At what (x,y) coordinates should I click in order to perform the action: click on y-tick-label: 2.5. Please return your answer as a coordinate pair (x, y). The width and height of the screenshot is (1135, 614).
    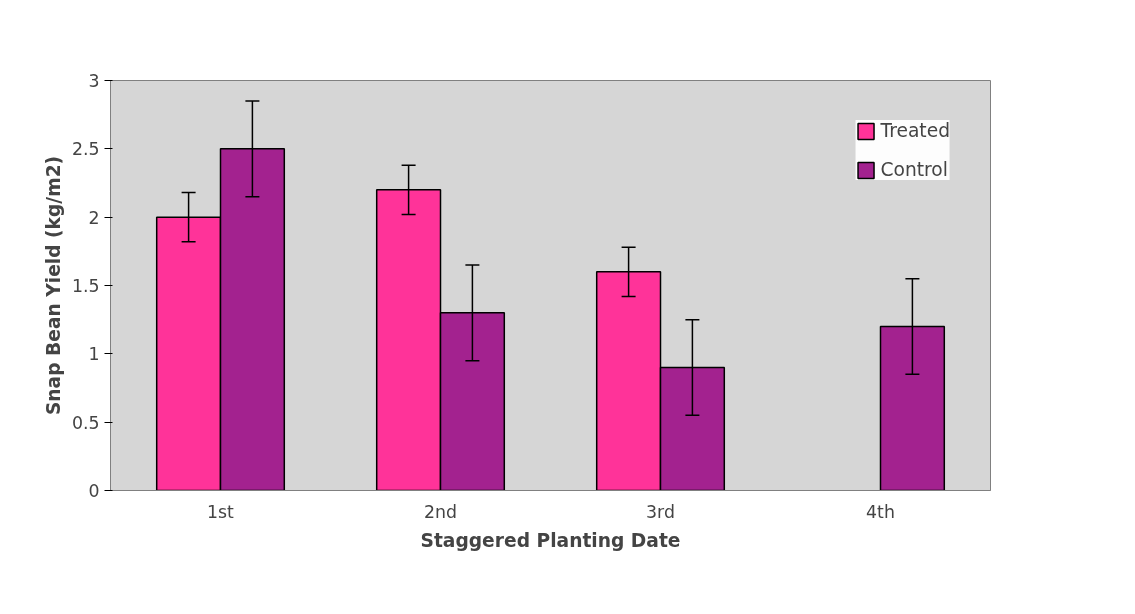
    Looking at the image, I should click on (85, 149).